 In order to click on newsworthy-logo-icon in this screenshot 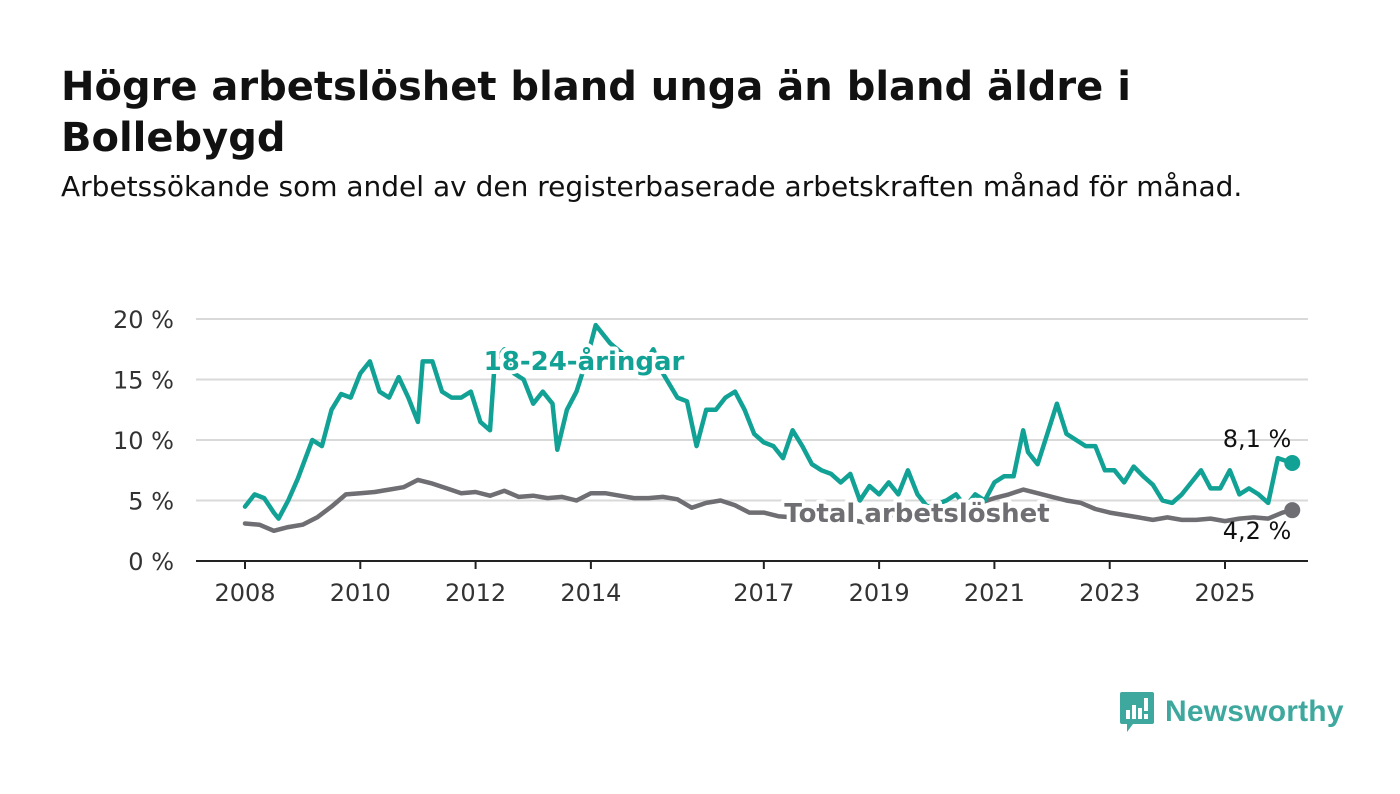, I will do `click(1137, 712)`.